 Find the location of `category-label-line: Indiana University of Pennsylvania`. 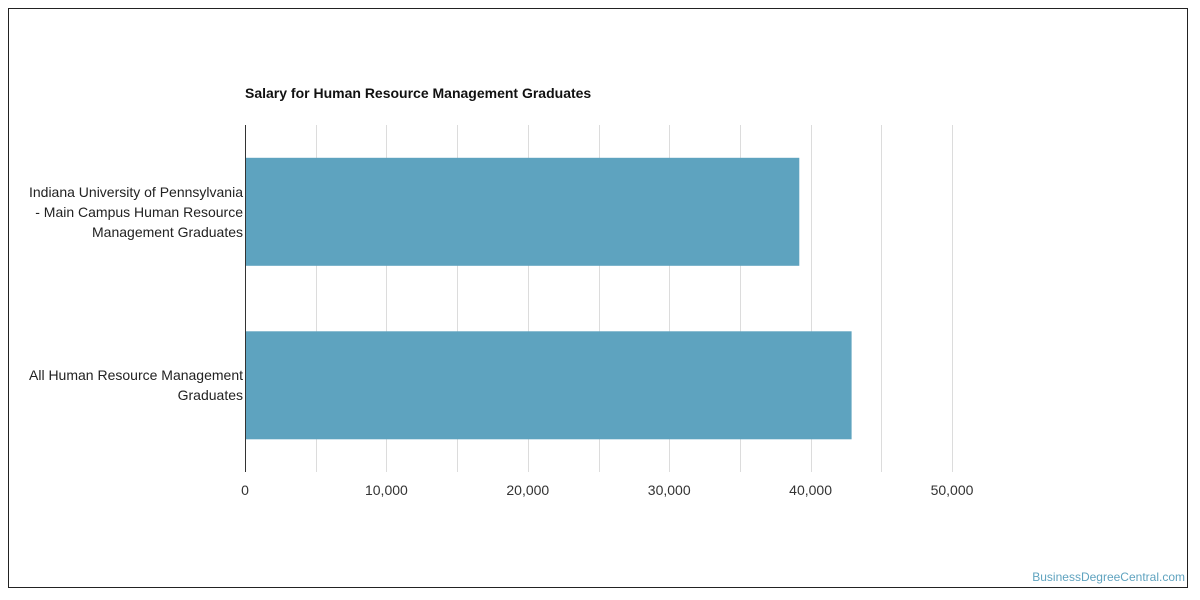

category-label-line: Indiana University of Pennsylvania is located at coordinates (135, 191).